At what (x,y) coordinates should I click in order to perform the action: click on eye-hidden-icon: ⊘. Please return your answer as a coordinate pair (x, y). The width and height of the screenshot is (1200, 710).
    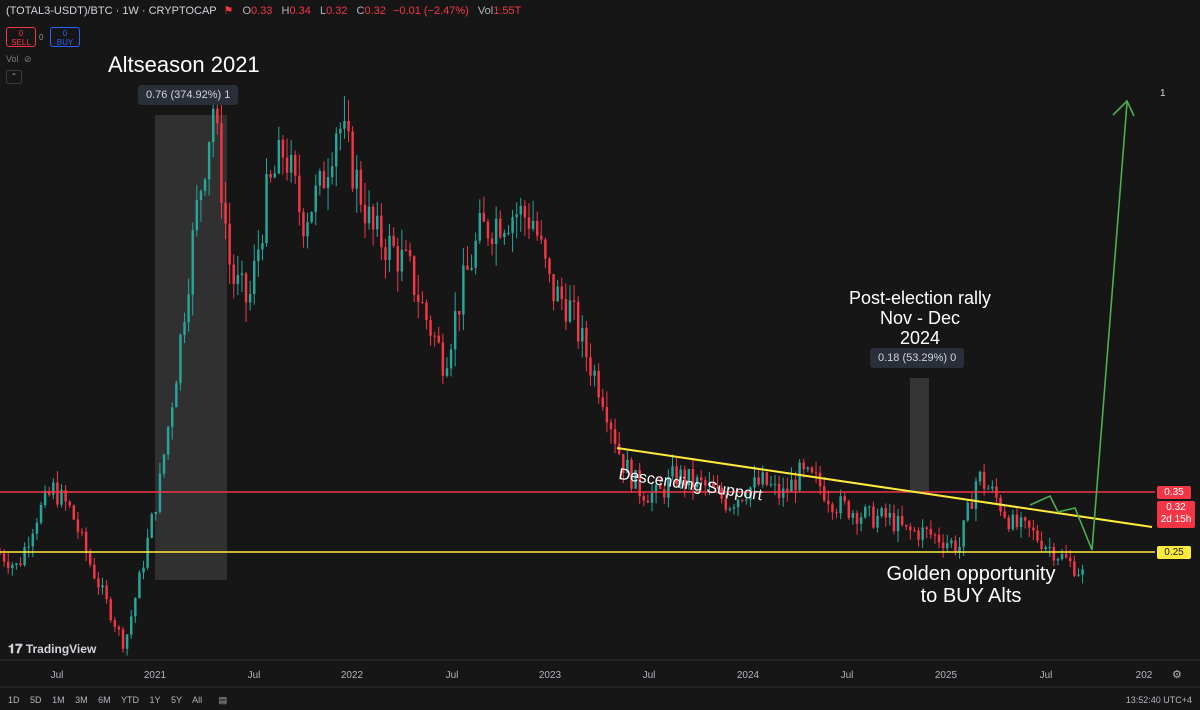
    Looking at the image, I should click on (28, 59).